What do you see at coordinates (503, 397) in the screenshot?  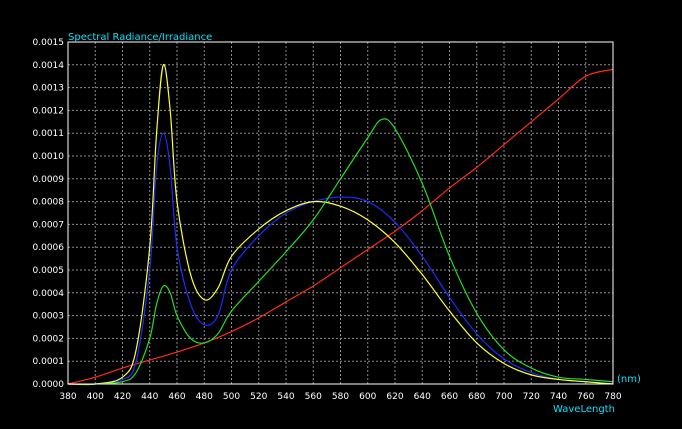 I see `x-tick-label: 700` at bounding box center [503, 397].